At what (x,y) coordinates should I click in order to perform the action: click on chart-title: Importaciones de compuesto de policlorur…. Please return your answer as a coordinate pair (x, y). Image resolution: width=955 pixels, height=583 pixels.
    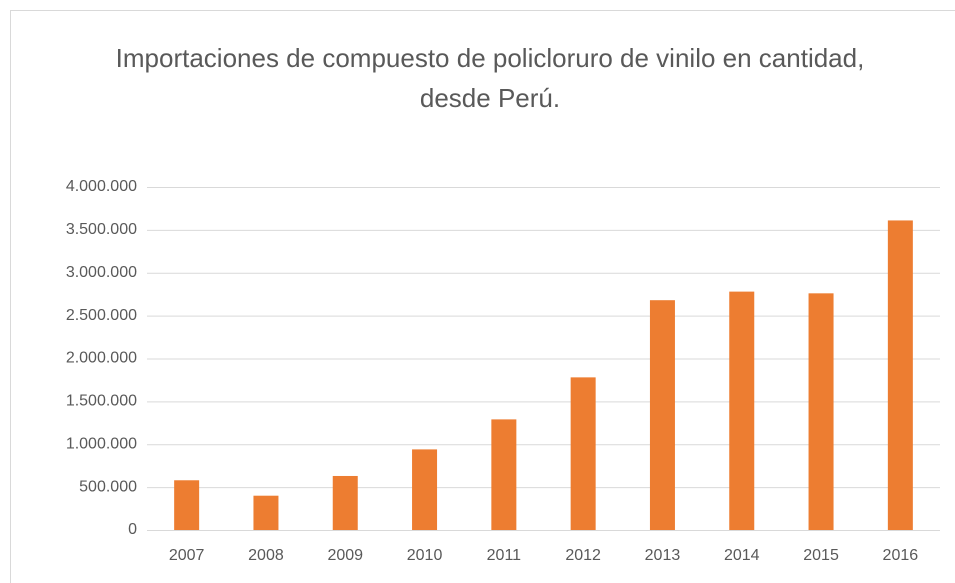
    Looking at the image, I should click on (490, 78).